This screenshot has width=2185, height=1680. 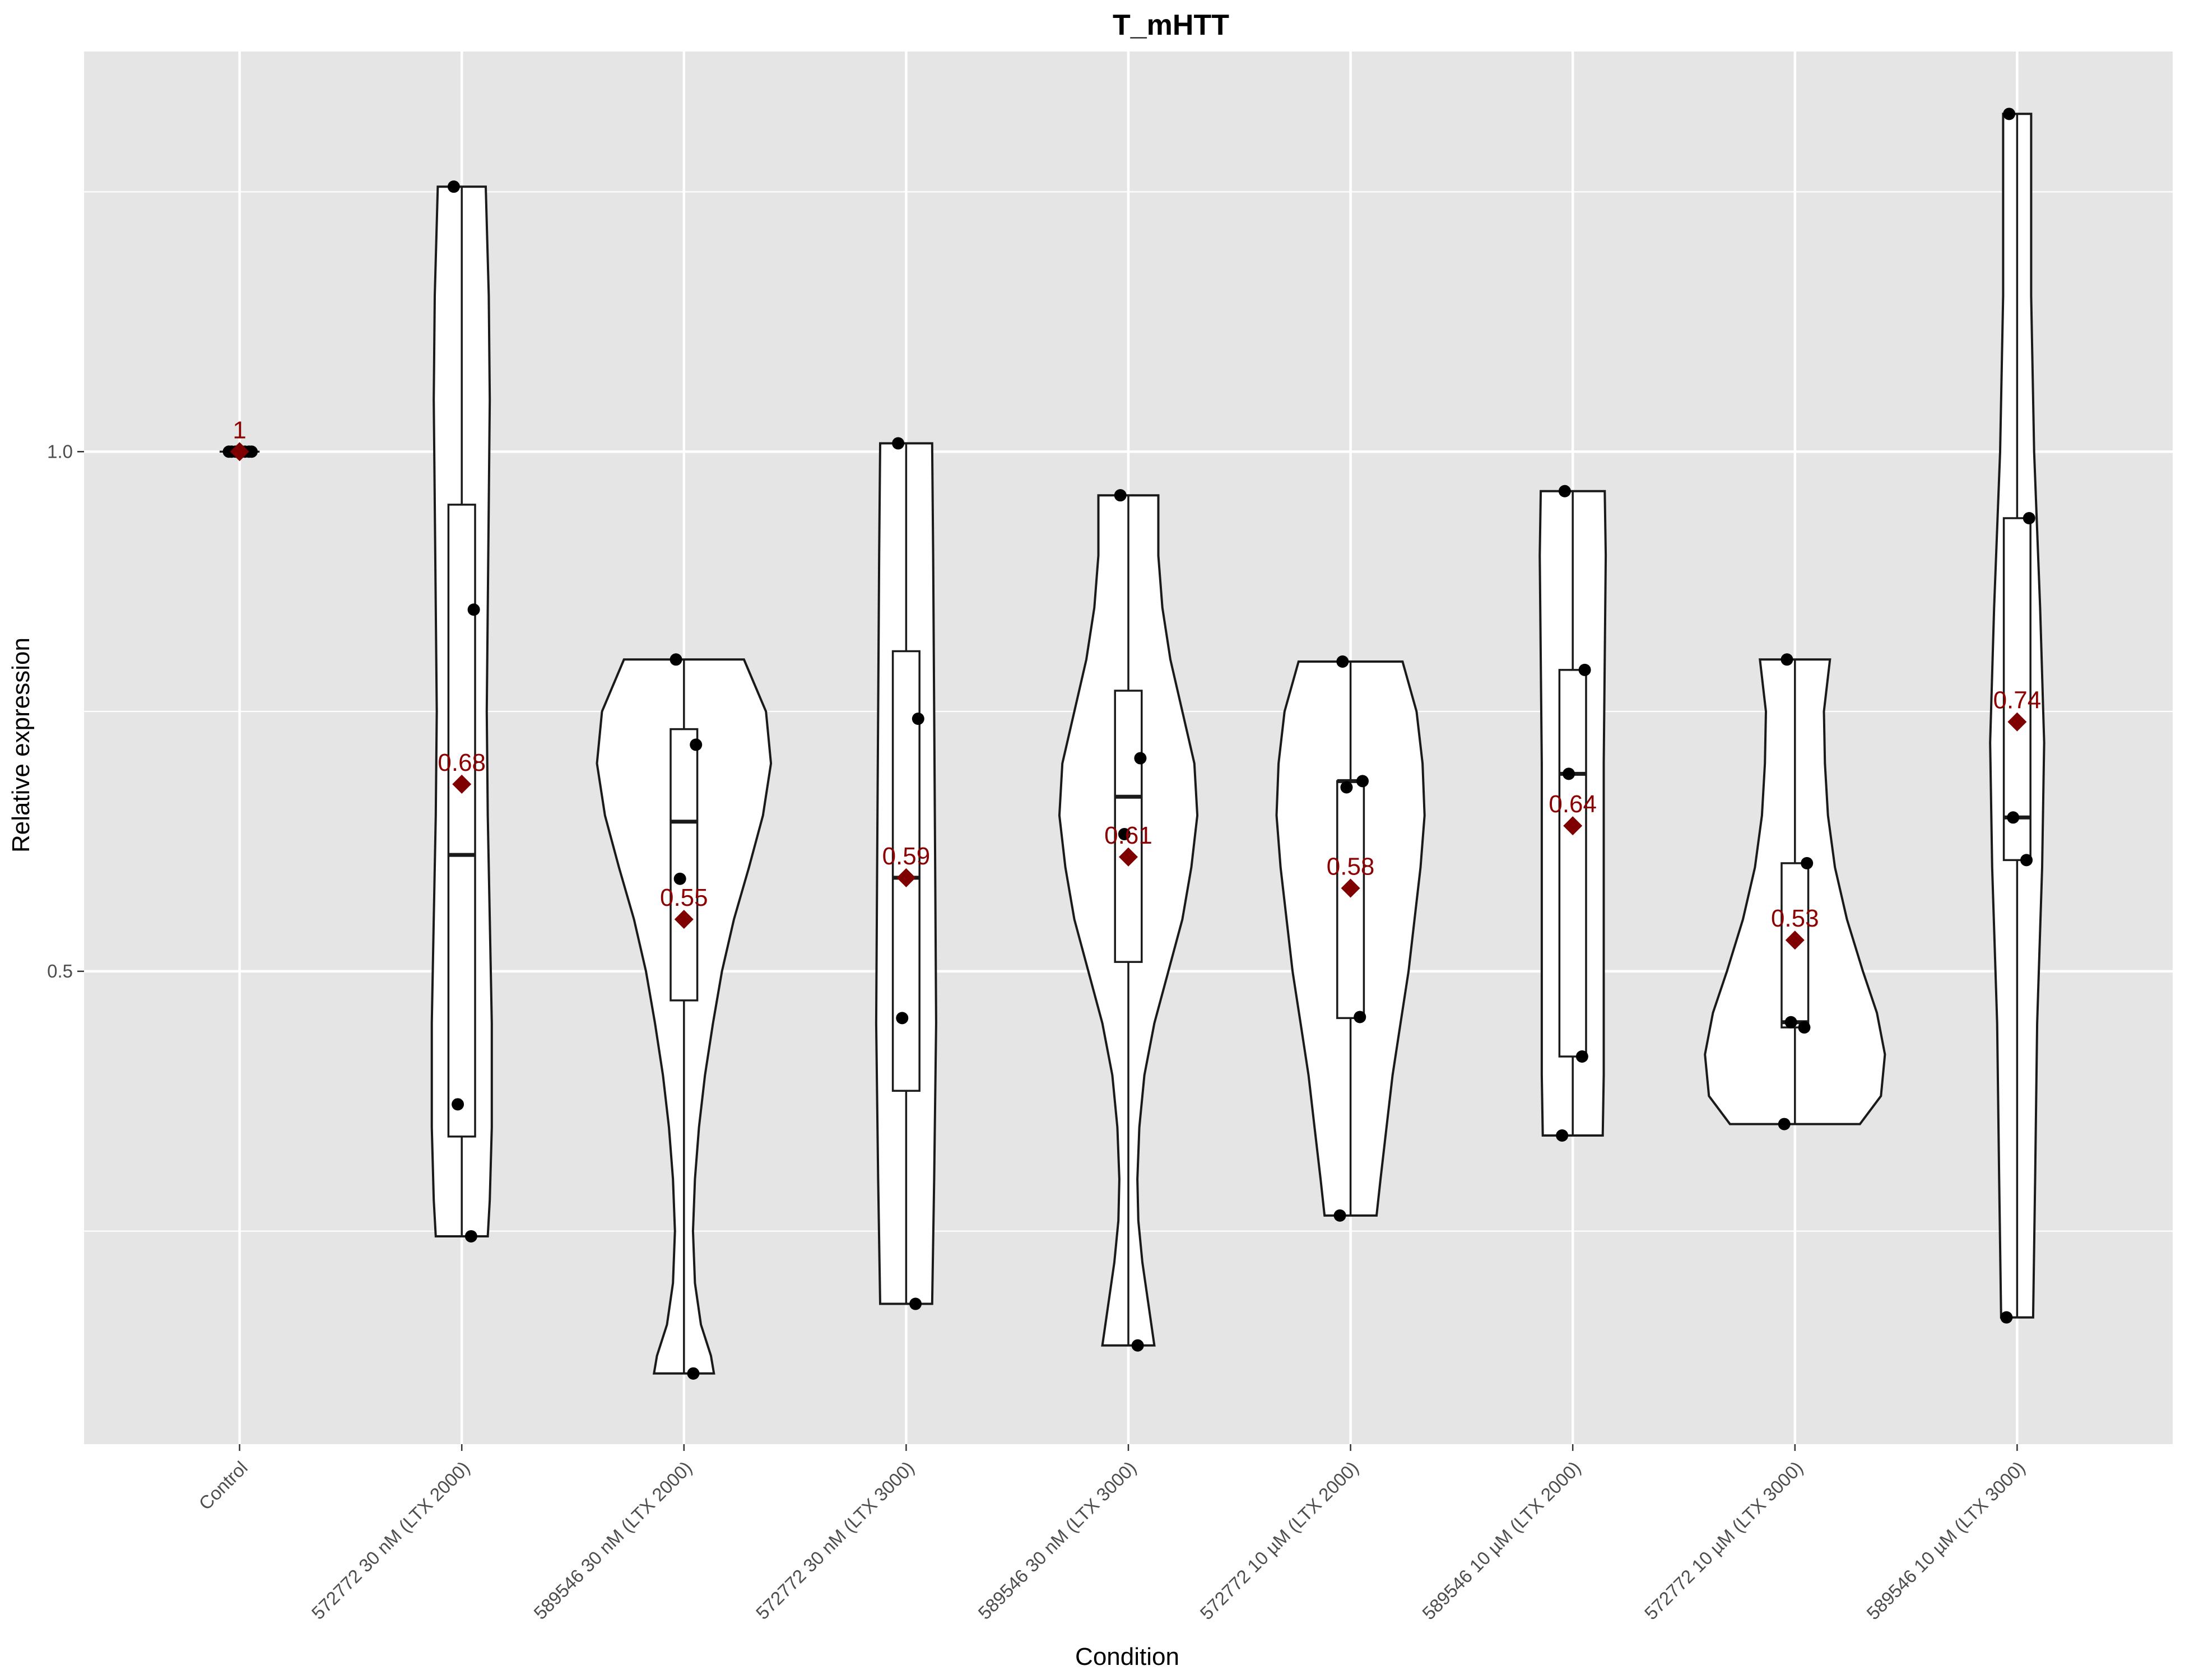 I want to click on violin-group: 0.74, so click(x=2017, y=716).